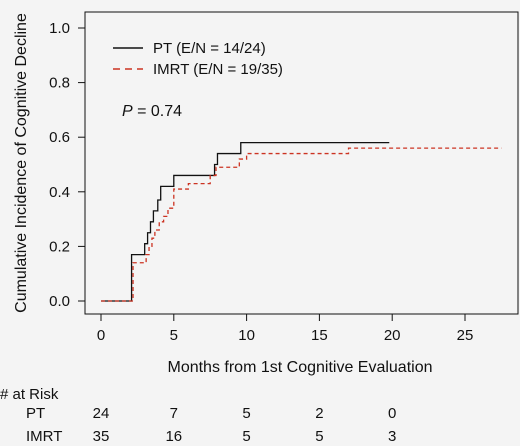  Describe the element at coordinates (174, 413) in the screenshot. I see `risk-count: 7` at that location.